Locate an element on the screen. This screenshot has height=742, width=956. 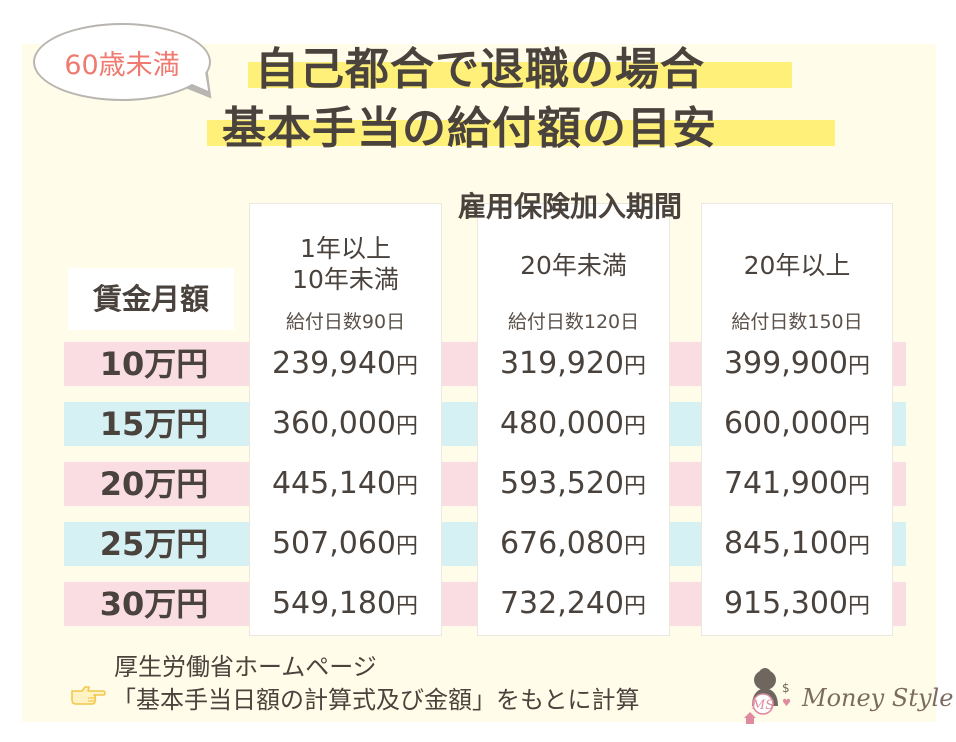
column-header-2: 20年未満 is located at coordinates (573, 265).